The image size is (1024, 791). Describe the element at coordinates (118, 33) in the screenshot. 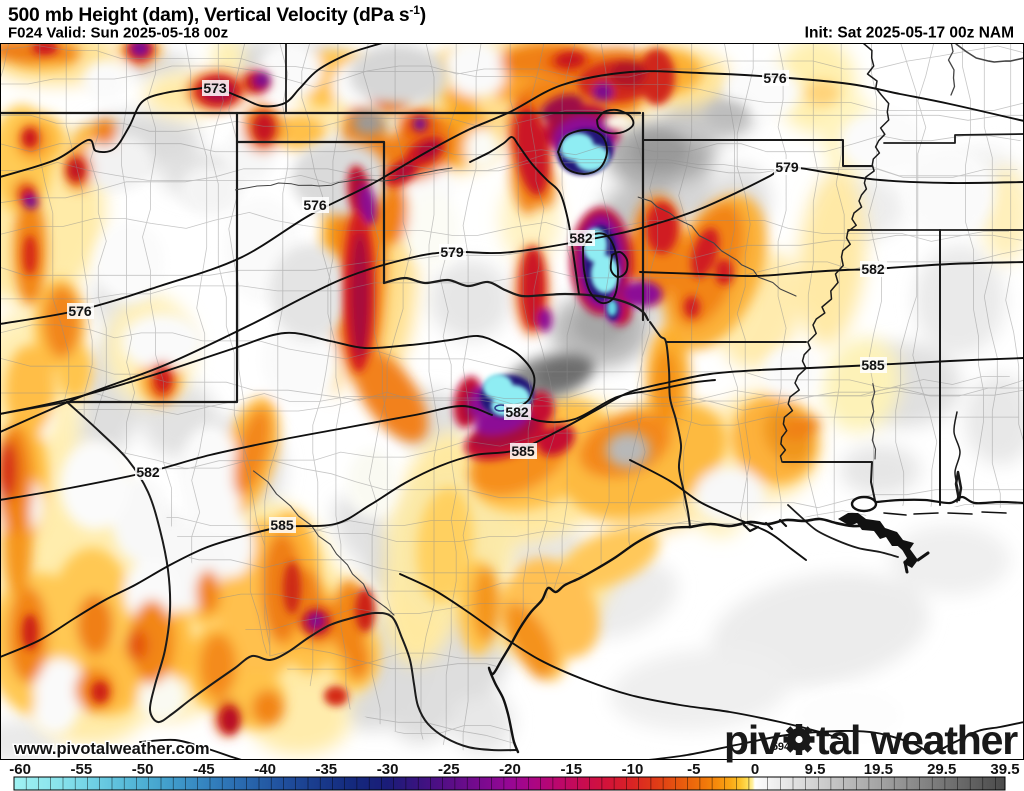

I see `svg-text: F024 Valid: Sun 2025-05-18 00z` at that location.